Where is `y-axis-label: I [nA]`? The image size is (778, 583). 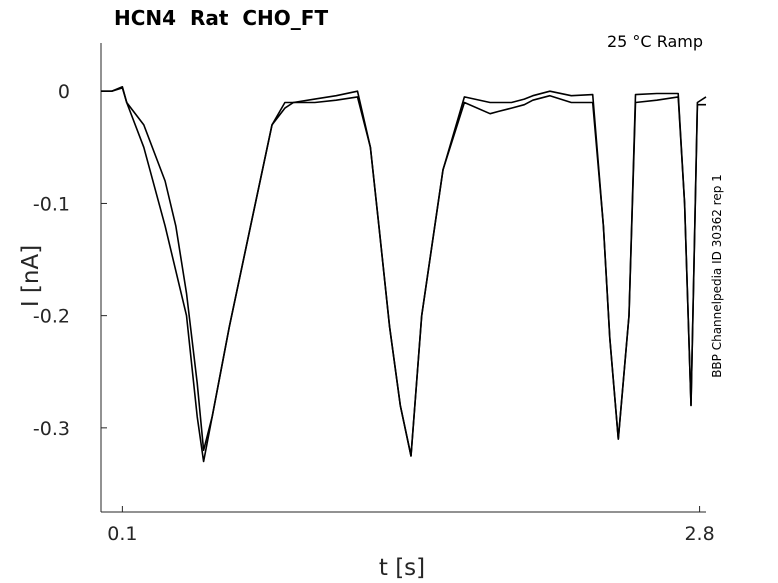 y-axis-label: I [nA] is located at coordinates (31, 276).